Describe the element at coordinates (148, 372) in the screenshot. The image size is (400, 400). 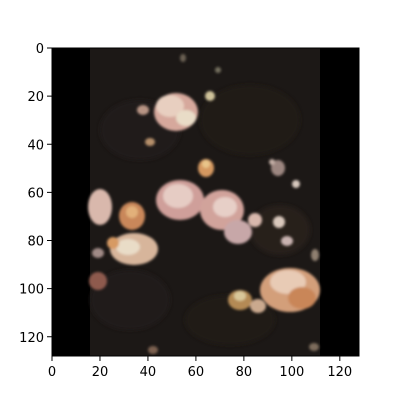
I see `x-tick-label: 40` at that location.